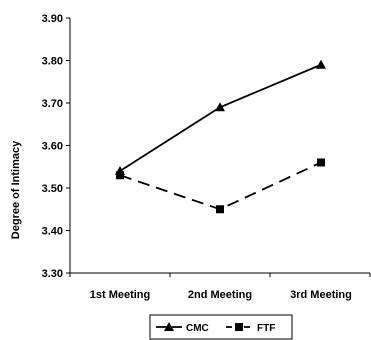 This screenshot has height=340, width=371. Describe the element at coordinates (197, 328) in the screenshot. I see `legend-label: CMC` at that location.